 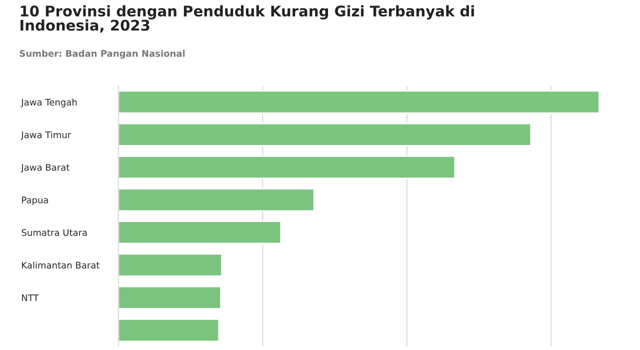 What do you see at coordinates (247, 19) in the screenshot?
I see `chart-title: 10 Provinsi dengan Penduduk Kurang Gizi Terbanyak di Indonesia, 2023` at bounding box center [247, 19].